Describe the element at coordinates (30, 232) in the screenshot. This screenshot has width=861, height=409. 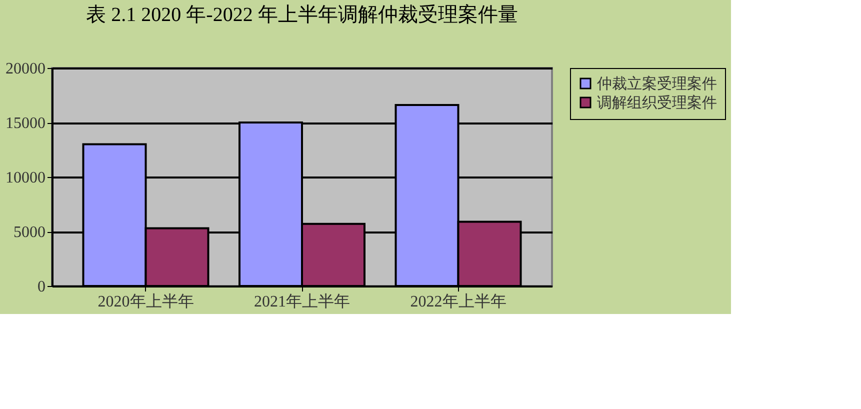
I see `y-tick-label: 5000` at that location.